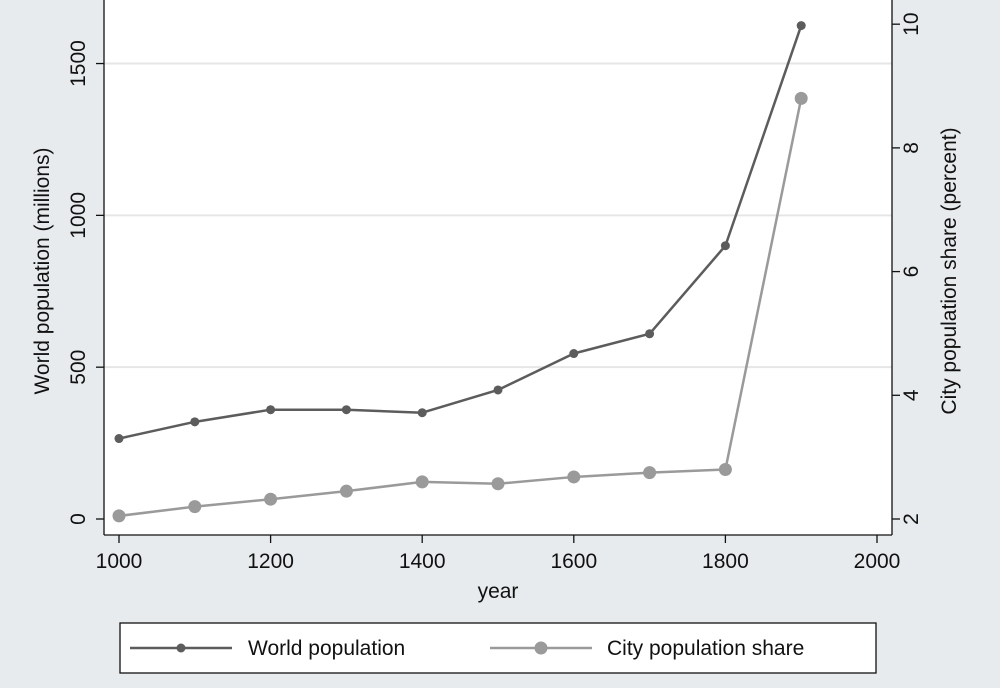 The image size is (1000, 688). Describe the element at coordinates (705, 648) in the screenshot. I see `legend-label-city-population-share: City population share` at that location.